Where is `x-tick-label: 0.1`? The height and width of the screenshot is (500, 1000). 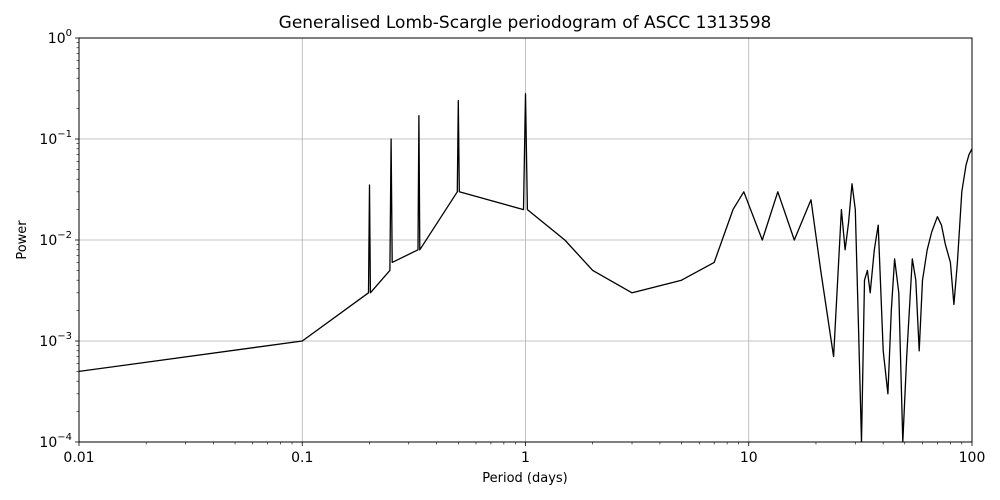 x-tick-label: 0.1 is located at coordinates (302, 458).